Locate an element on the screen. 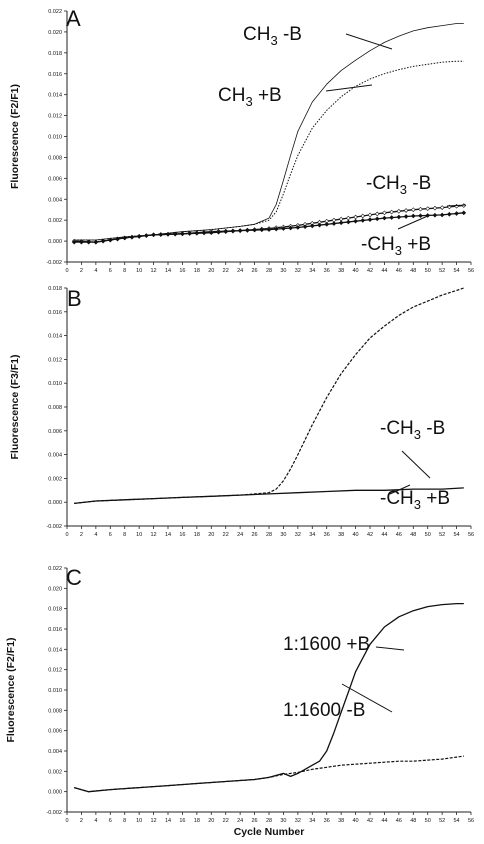  x-tick-label: 10 is located at coordinates (139, 271).